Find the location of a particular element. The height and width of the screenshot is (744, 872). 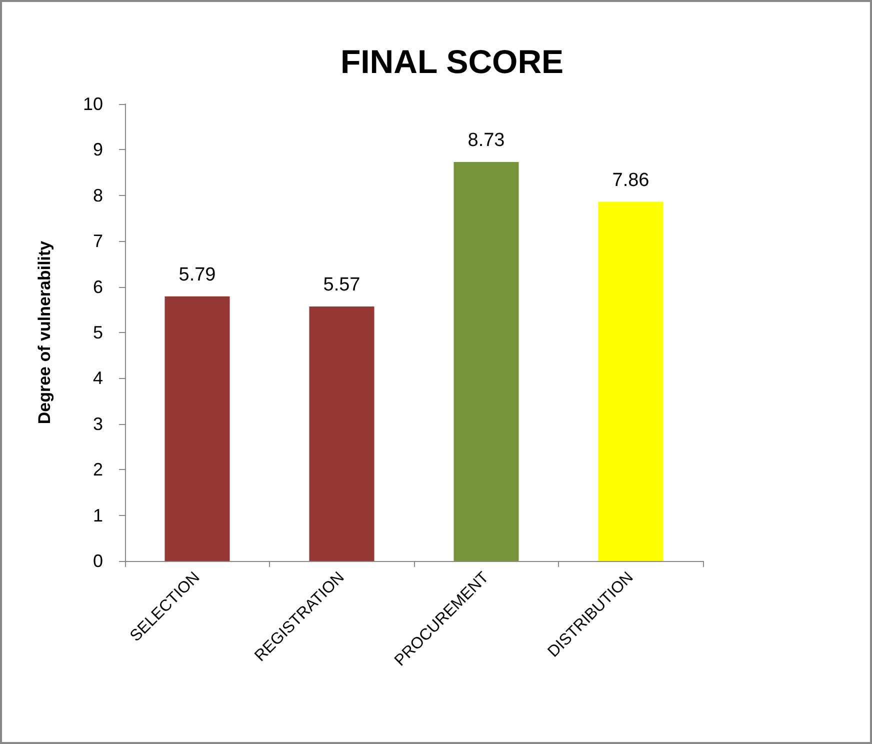

data-label: 5.57 is located at coordinates (341, 285).